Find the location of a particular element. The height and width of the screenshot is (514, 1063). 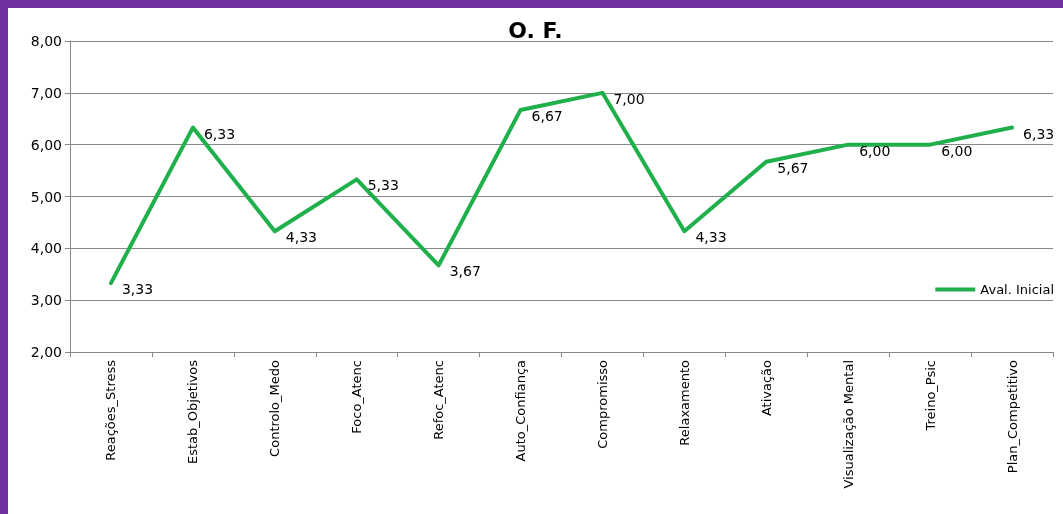

data-label: 5,33 is located at coordinates (383, 185).